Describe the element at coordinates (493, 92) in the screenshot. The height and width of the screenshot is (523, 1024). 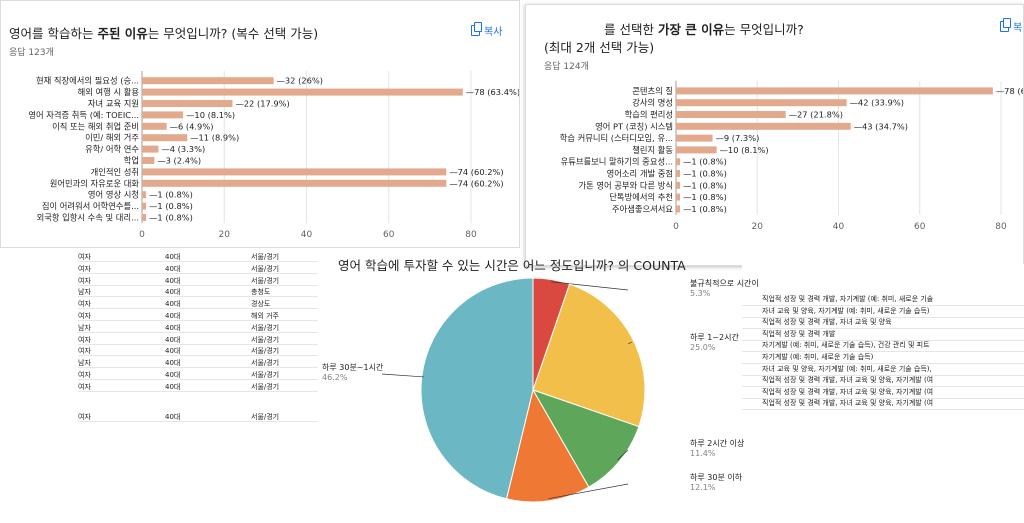
I see `value-label: —78 (63.4%)` at that location.